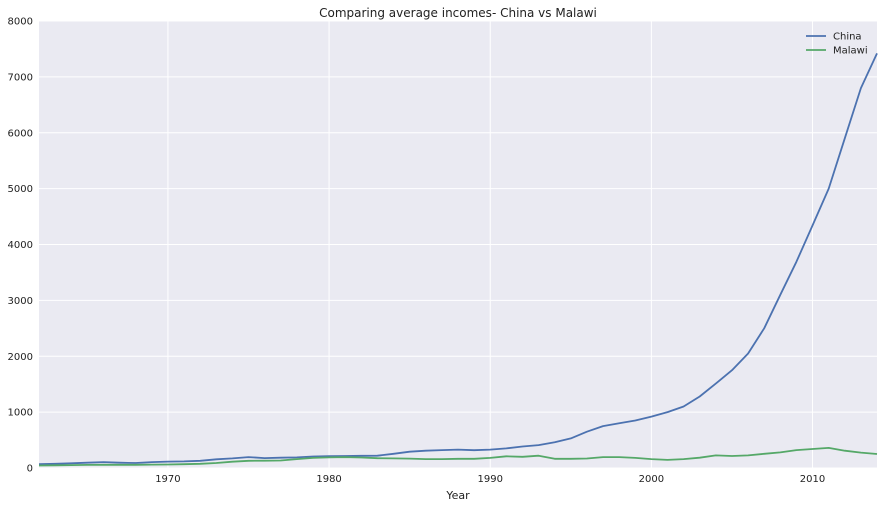 Image resolution: width=883 pixels, height=507 pixels. Describe the element at coordinates (20, 413) in the screenshot. I see `y-tick-label: 1000` at that location.